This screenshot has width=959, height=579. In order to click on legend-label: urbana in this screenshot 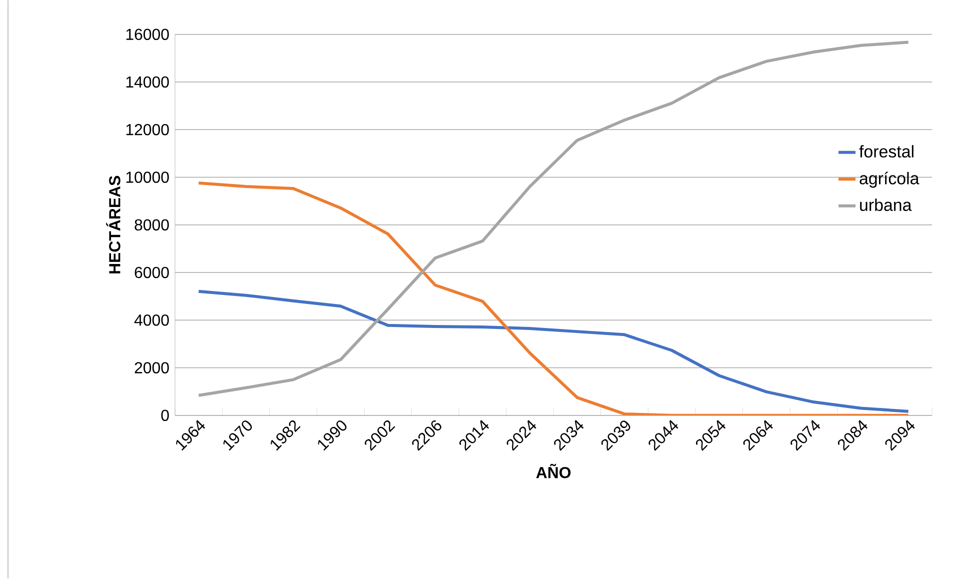, I will do `click(886, 205)`.